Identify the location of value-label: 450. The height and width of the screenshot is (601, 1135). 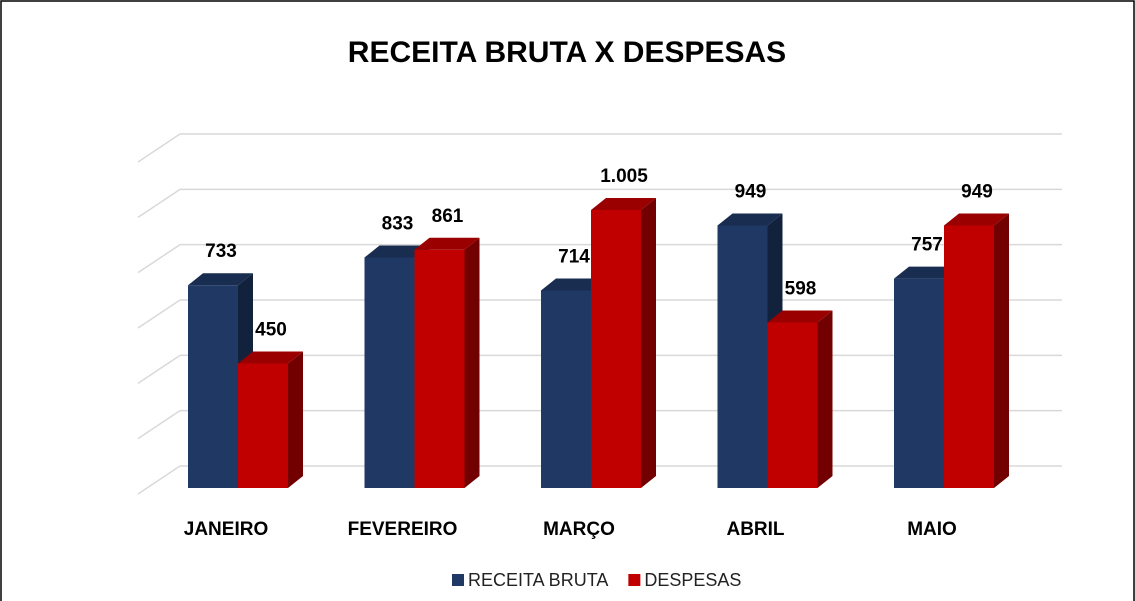
(271, 330).